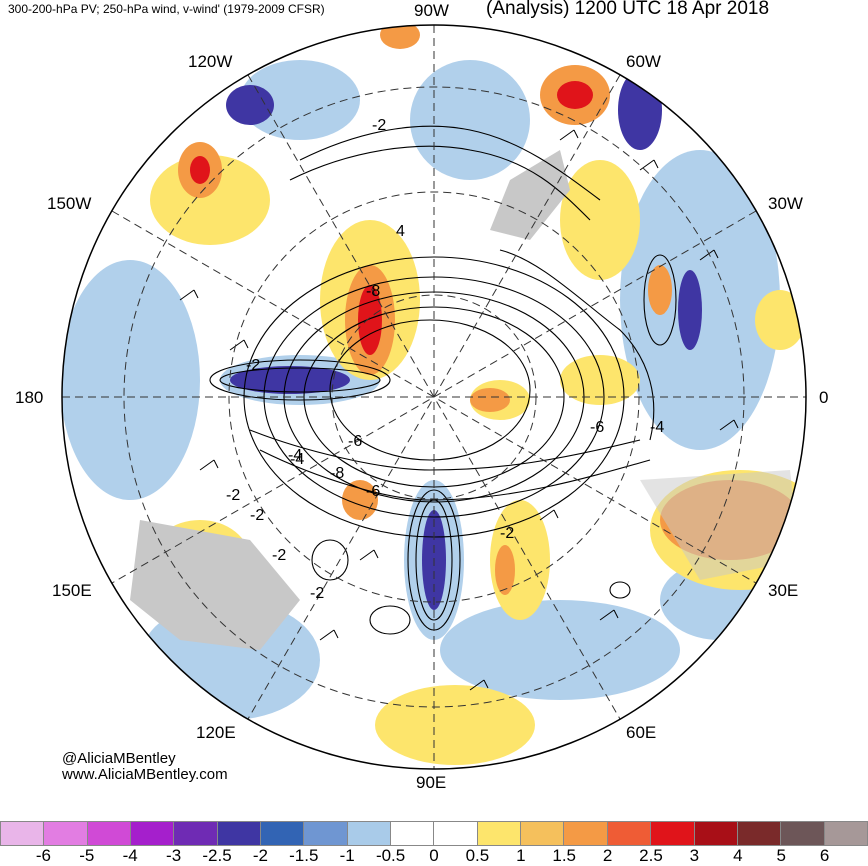 The width and height of the screenshot is (868, 866). What do you see at coordinates (347, 855) in the screenshot?
I see `colorbar-tick-label: -1` at bounding box center [347, 855].